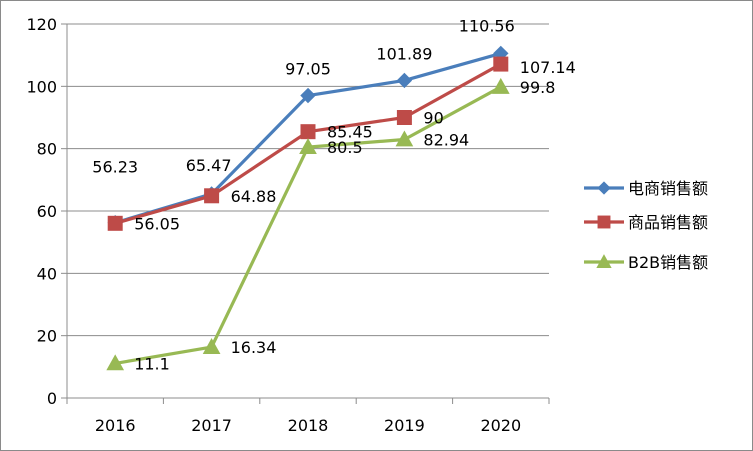  What do you see at coordinates (115, 167) in the screenshot?
I see `data-label: 56.23` at bounding box center [115, 167].